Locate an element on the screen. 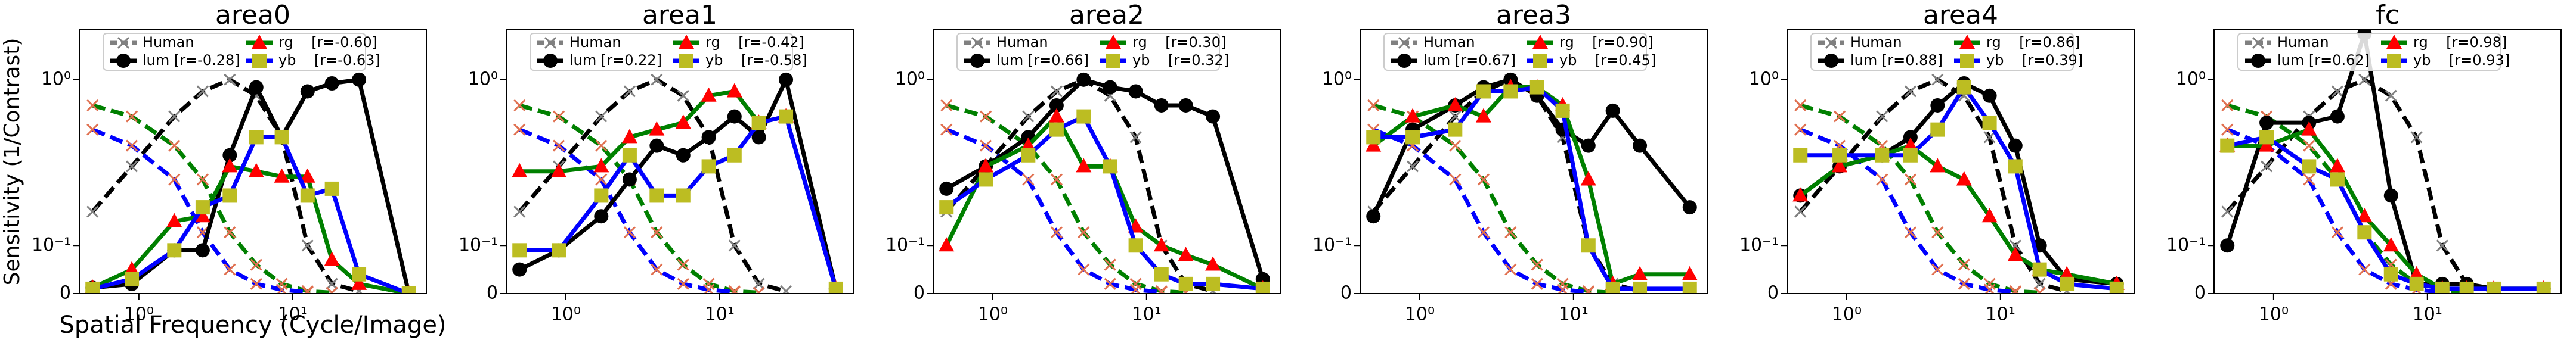 The image size is (2576, 343). y-axis-label: Sensitivity (1/Contrast) is located at coordinates (12, 162).